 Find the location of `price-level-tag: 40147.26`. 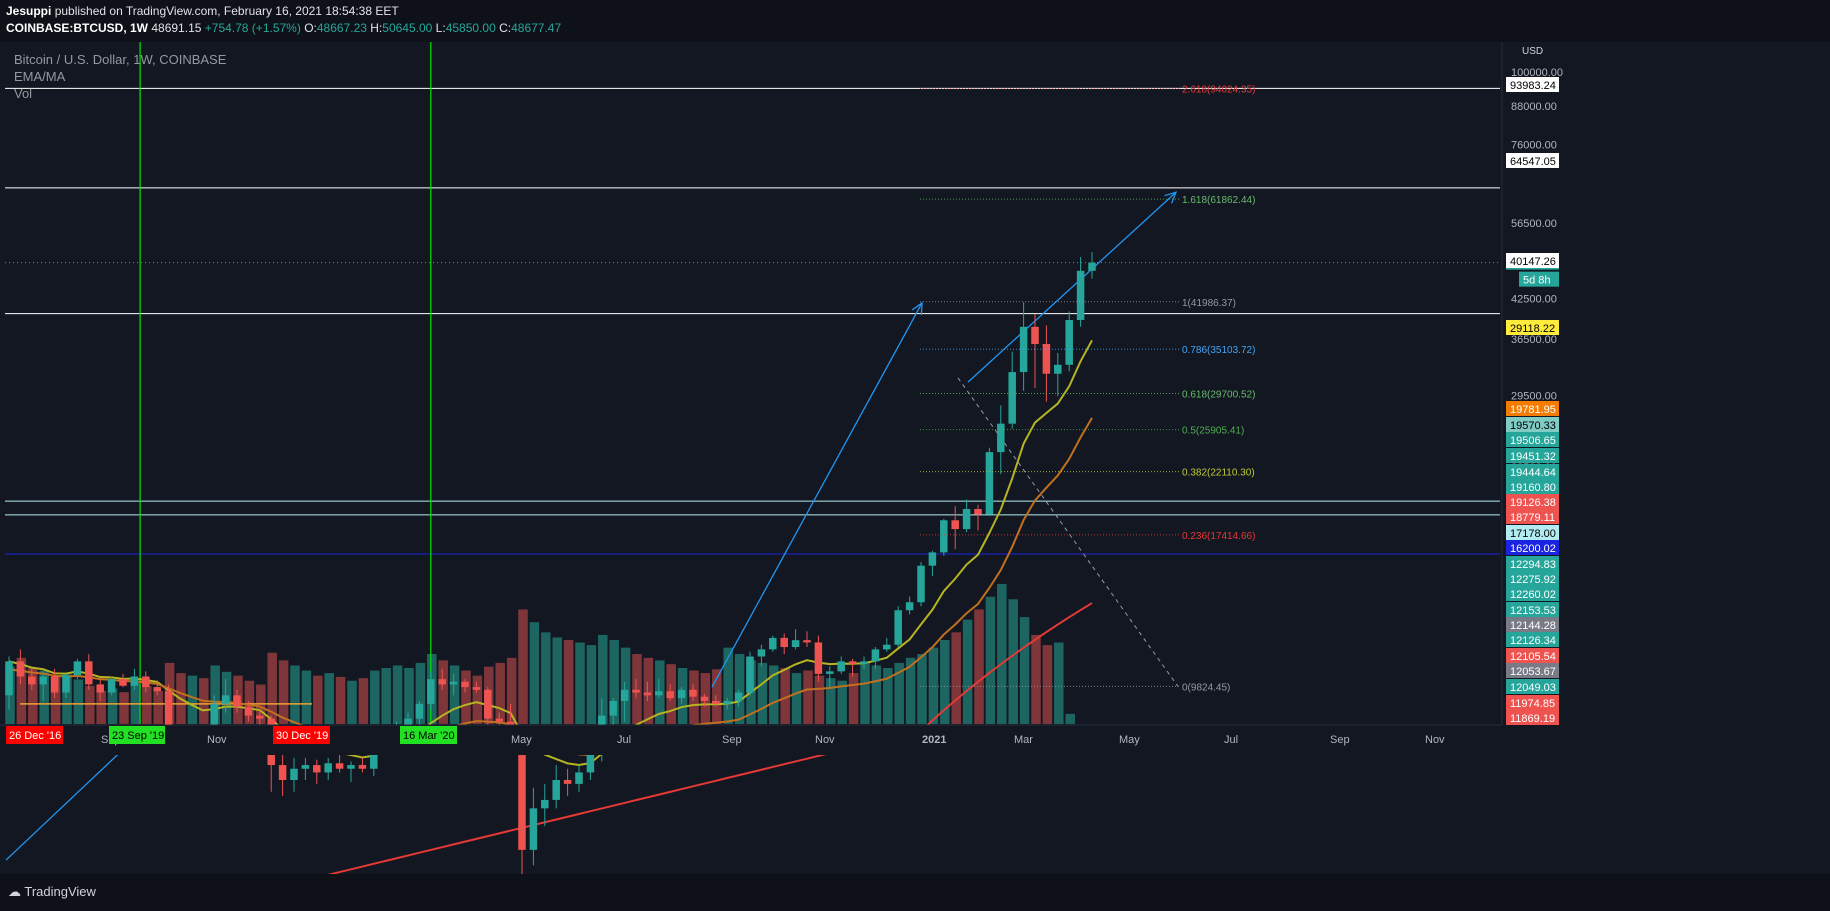

price-level-tag: 40147.26 is located at coordinates (1533, 262).